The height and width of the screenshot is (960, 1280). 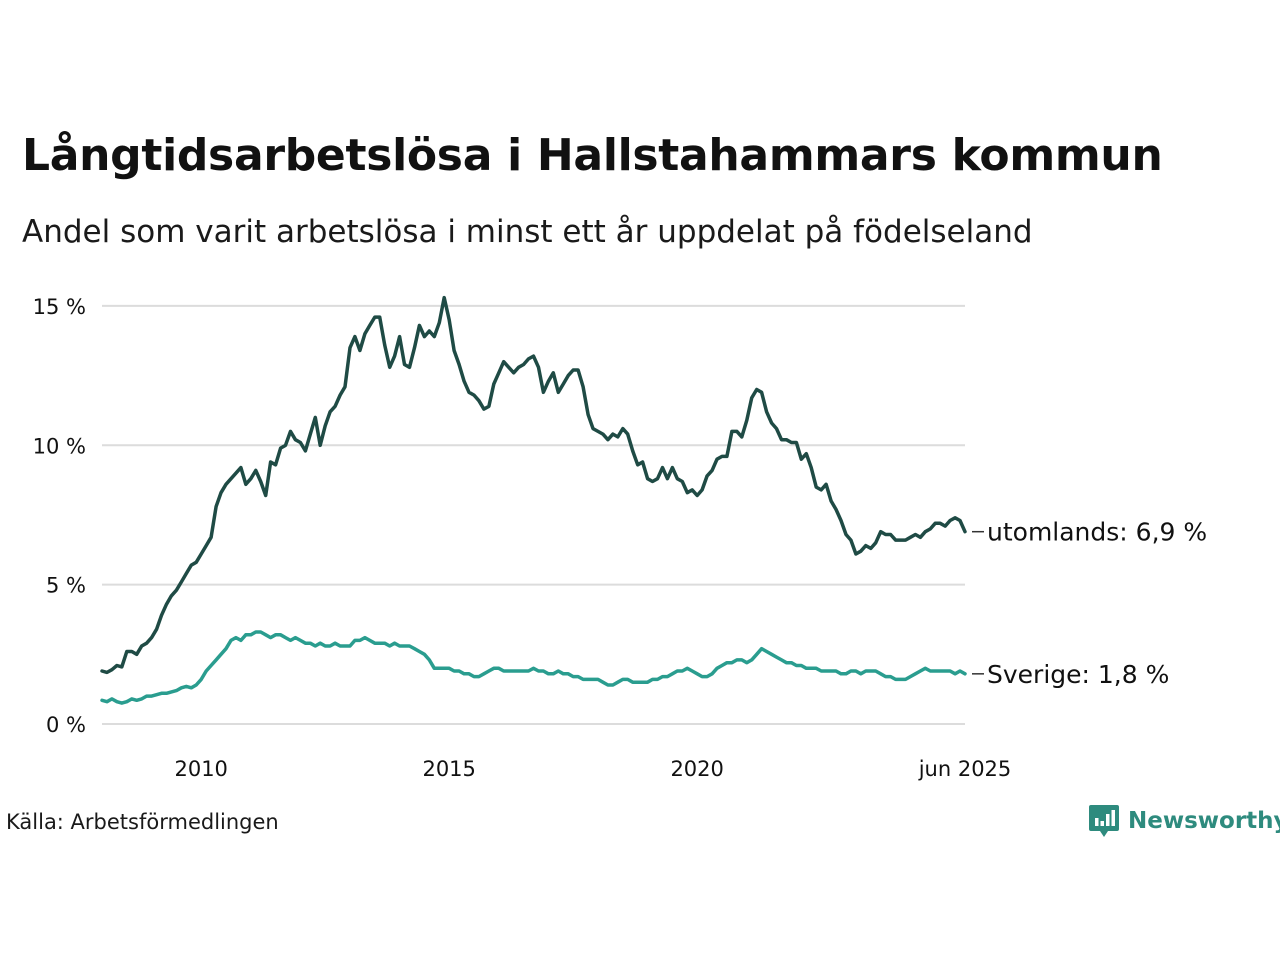 I want to click on newsworthy-icon, so click(x=1104, y=821).